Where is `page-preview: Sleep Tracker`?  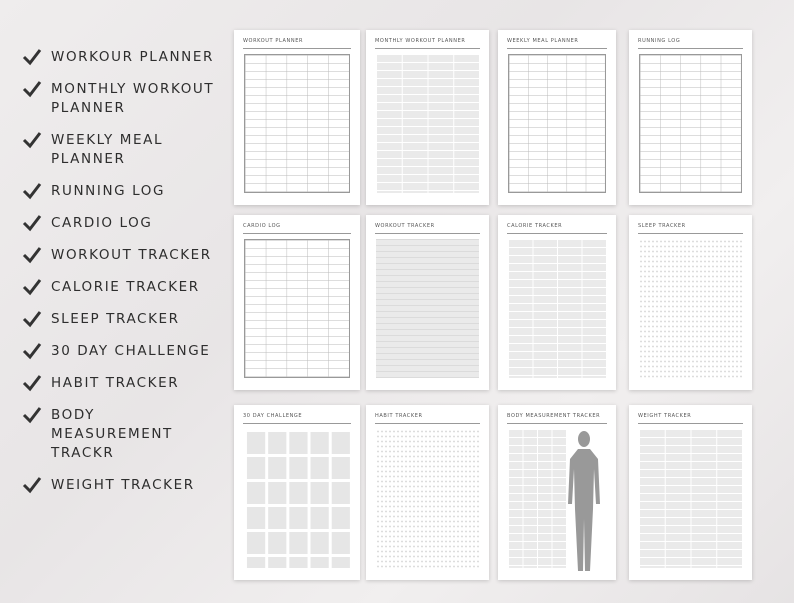
page-preview: Sleep Tracker is located at coordinates (690, 302).